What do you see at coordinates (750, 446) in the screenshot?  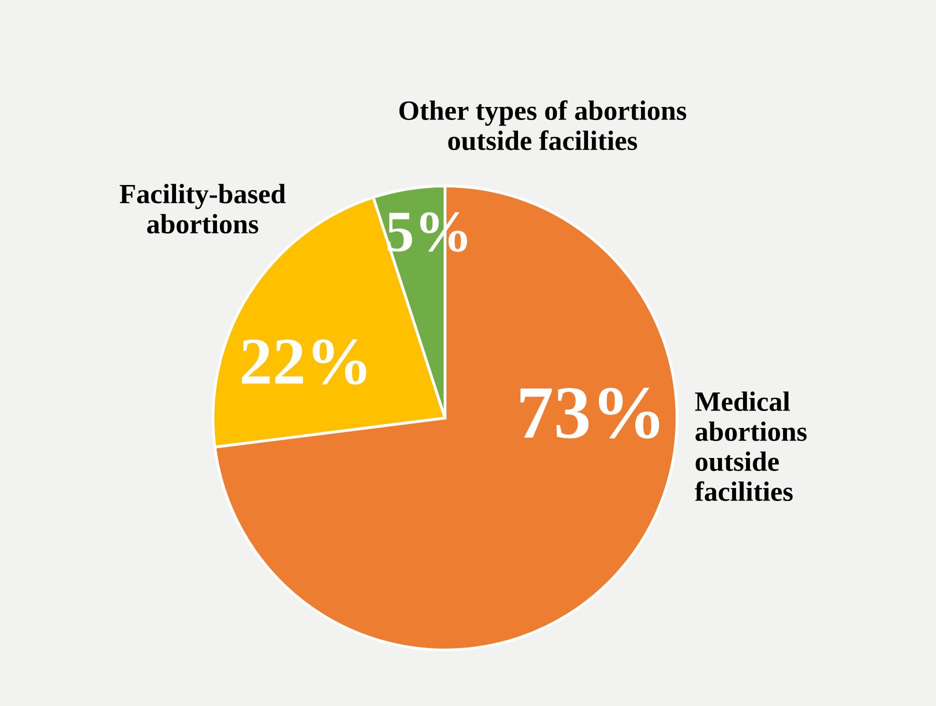 I see `slice-label: Medical abortions outside facilities` at bounding box center [750, 446].